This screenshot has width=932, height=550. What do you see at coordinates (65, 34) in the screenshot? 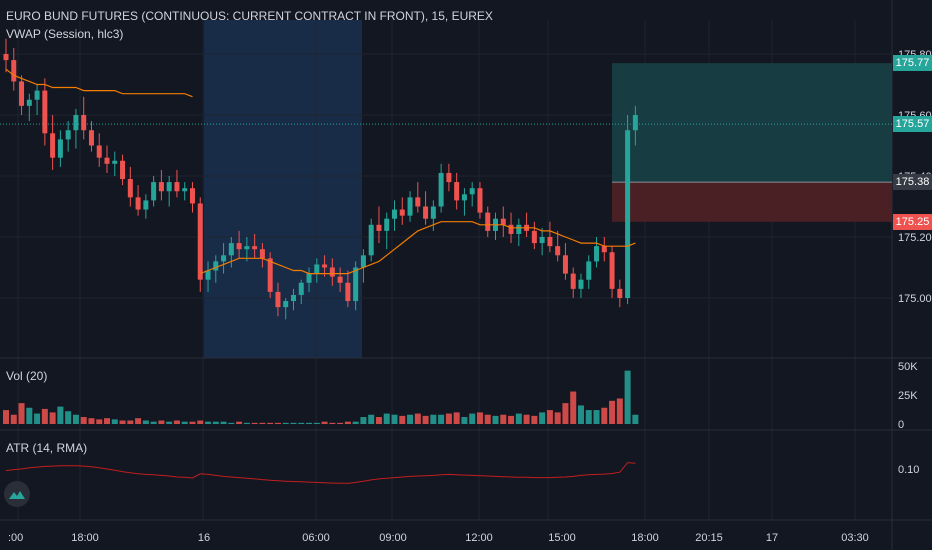
I see `vwap-indicator-label: VWAP (Session, hlc3)` at bounding box center [65, 34].